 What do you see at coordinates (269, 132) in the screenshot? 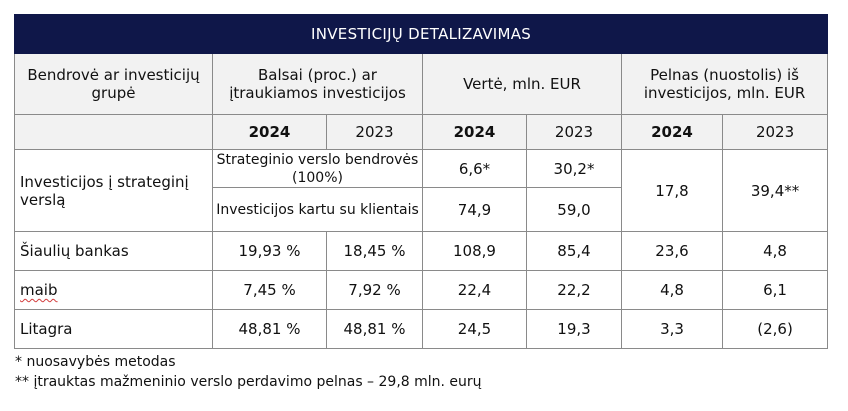
I see `votes-year-2024: 2024` at bounding box center [269, 132].